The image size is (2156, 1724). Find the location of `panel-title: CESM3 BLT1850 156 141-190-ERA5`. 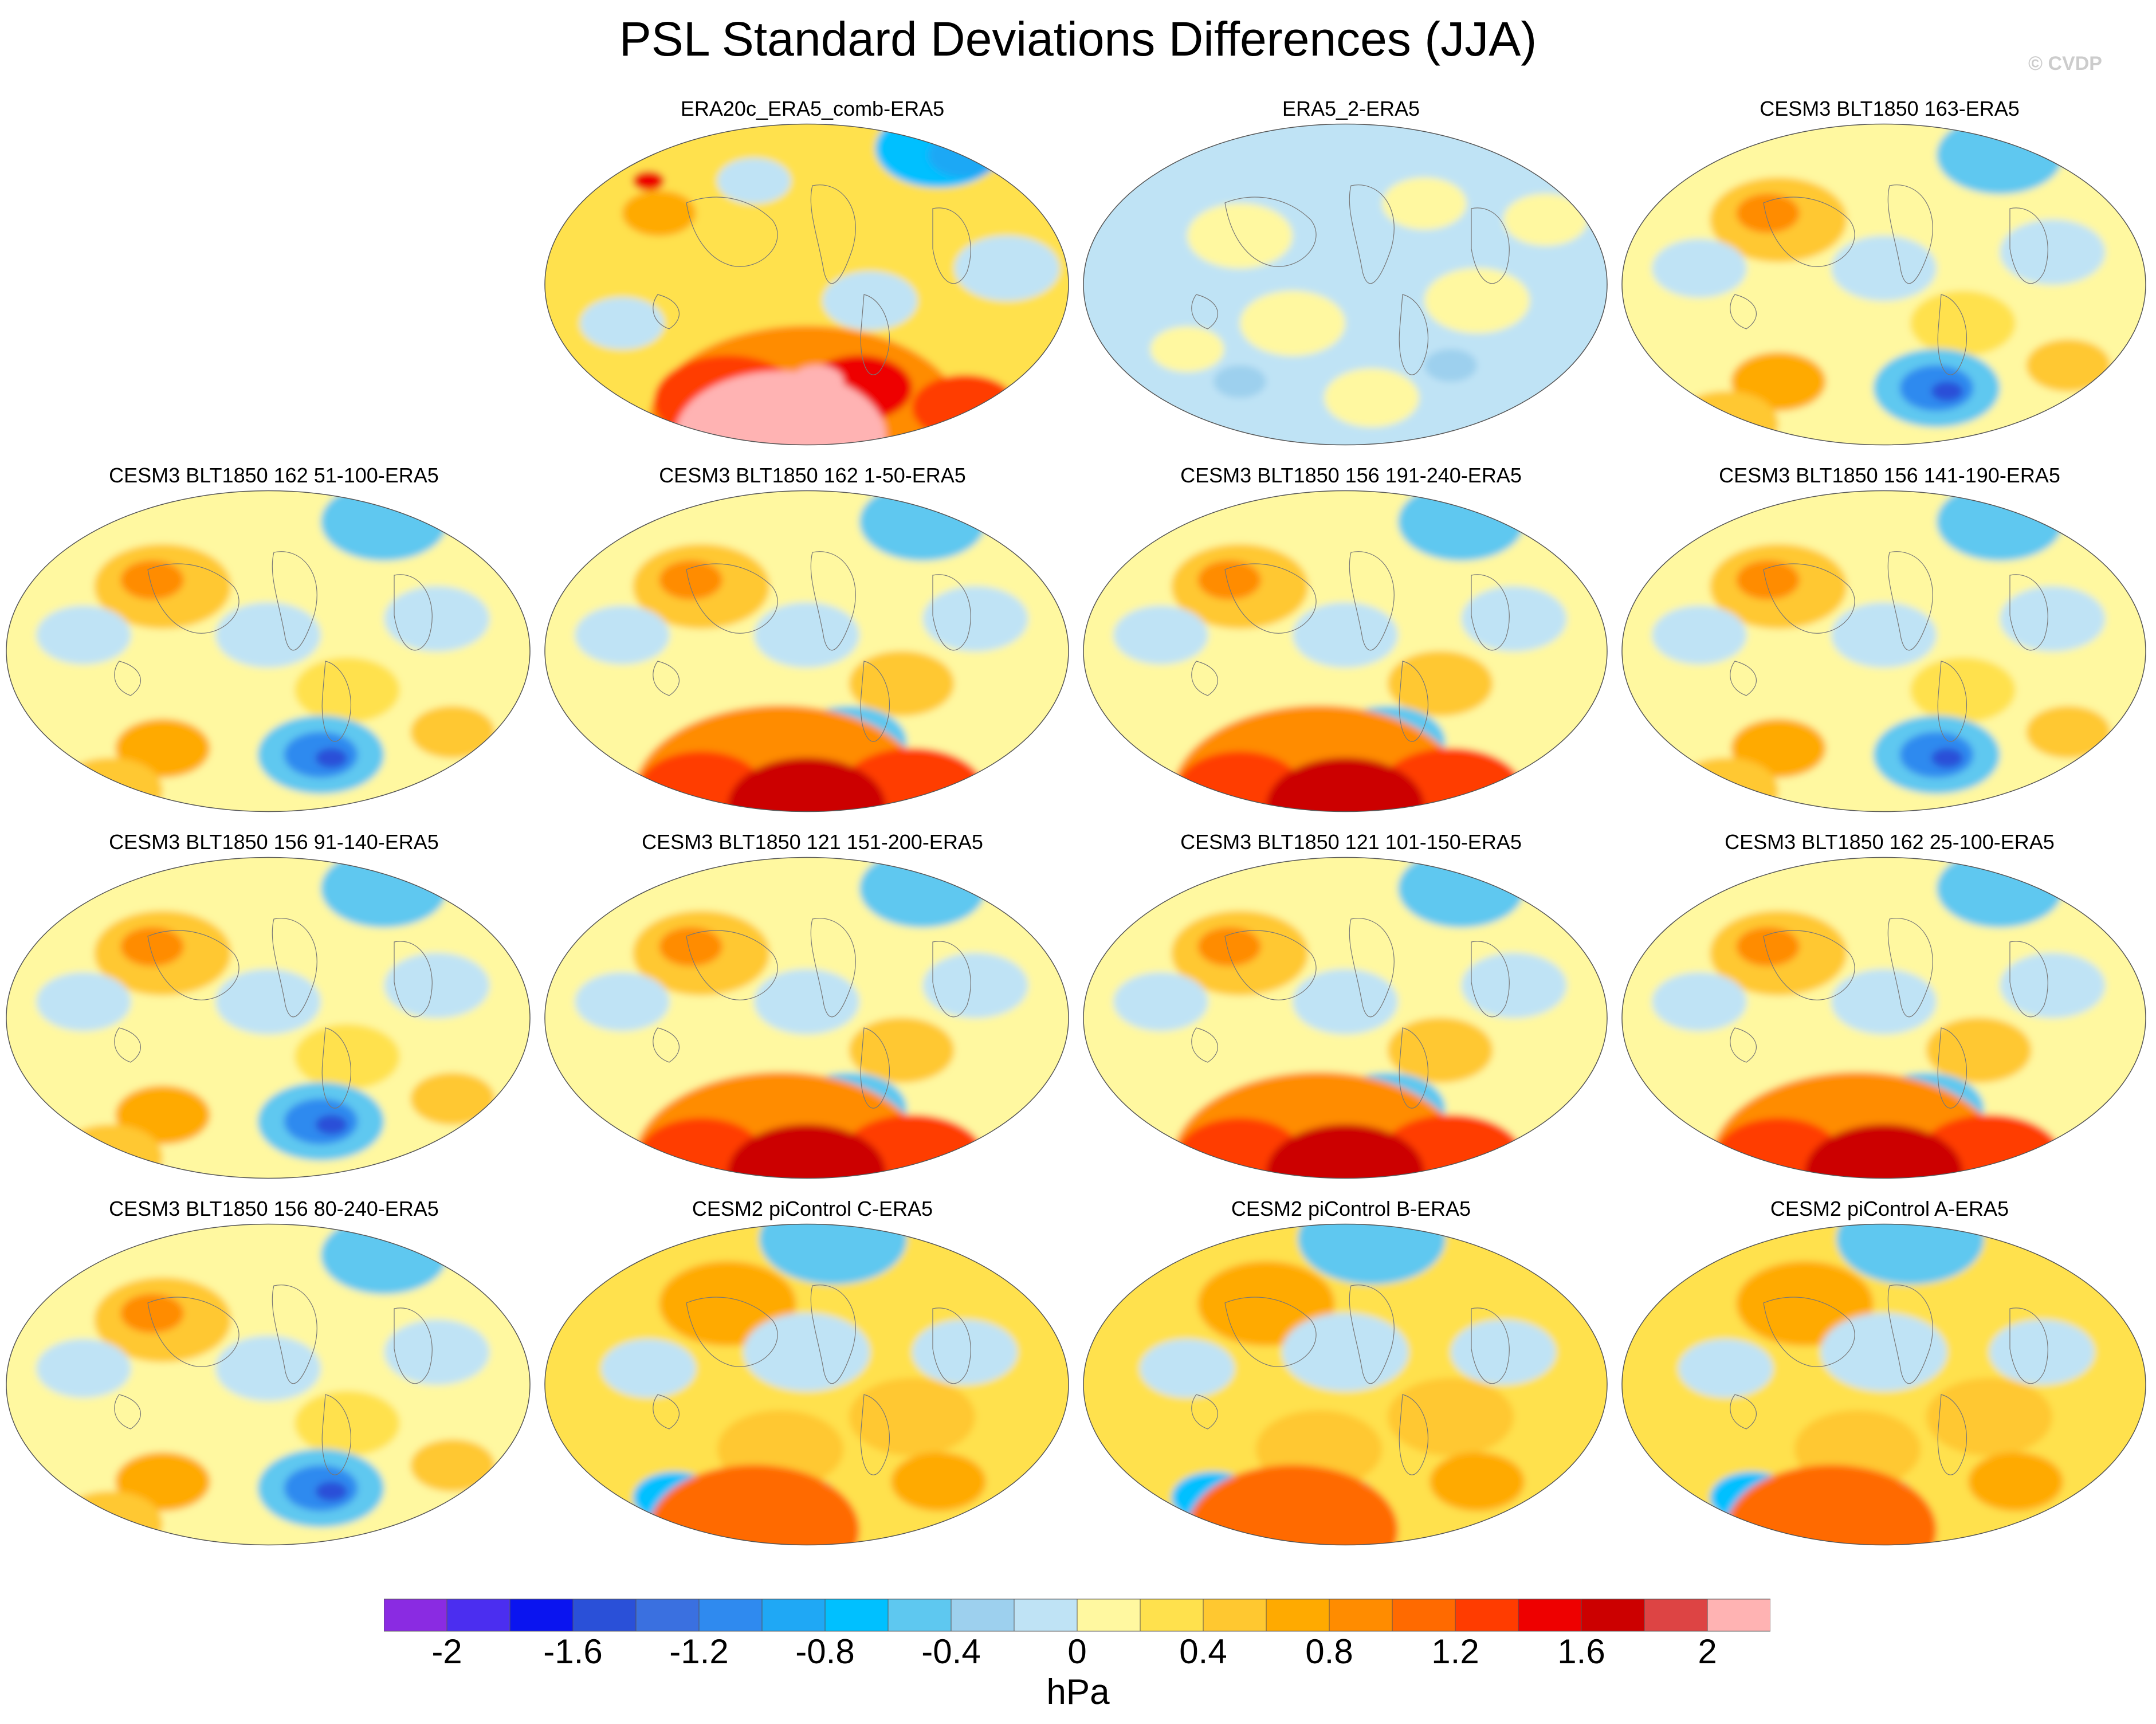

panel-title: CESM3 BLT1850 156 141-190-ERA5 is located at coordinates (1889, 476).